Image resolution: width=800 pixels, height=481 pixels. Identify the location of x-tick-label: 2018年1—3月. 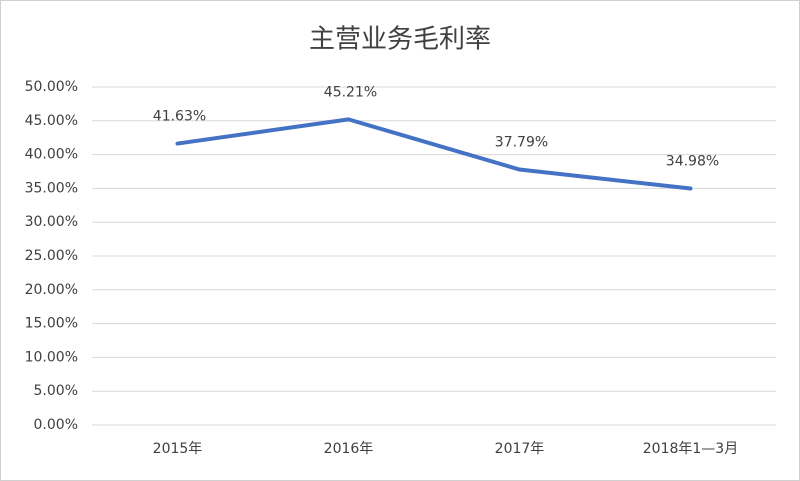
(690, 449).